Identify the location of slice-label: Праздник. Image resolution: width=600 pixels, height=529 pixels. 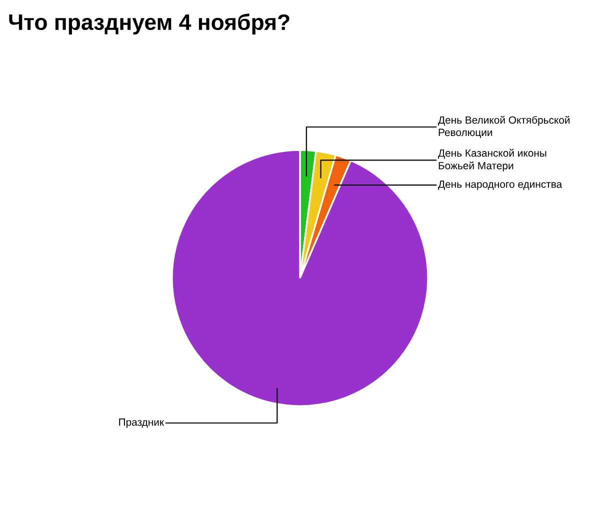
(141, 423).